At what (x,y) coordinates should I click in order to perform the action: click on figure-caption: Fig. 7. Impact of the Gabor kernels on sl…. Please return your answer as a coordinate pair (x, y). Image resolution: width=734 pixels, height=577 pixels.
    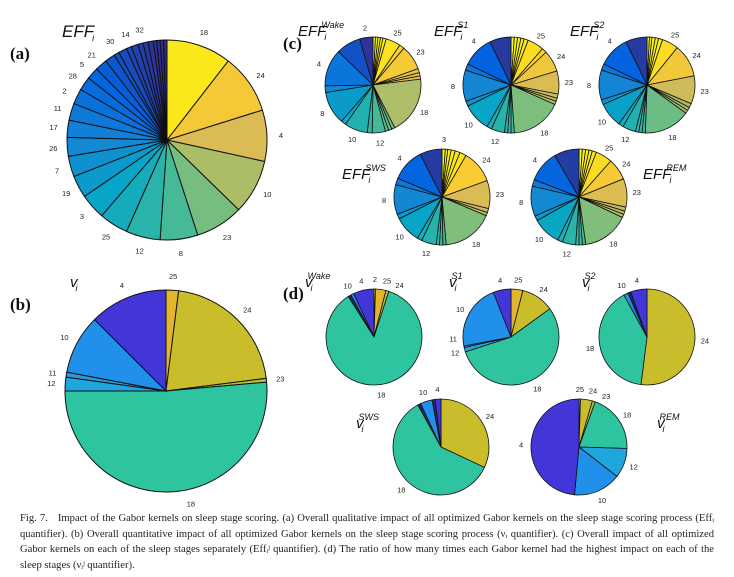
    Looking at the image, I should click on (367, 542).